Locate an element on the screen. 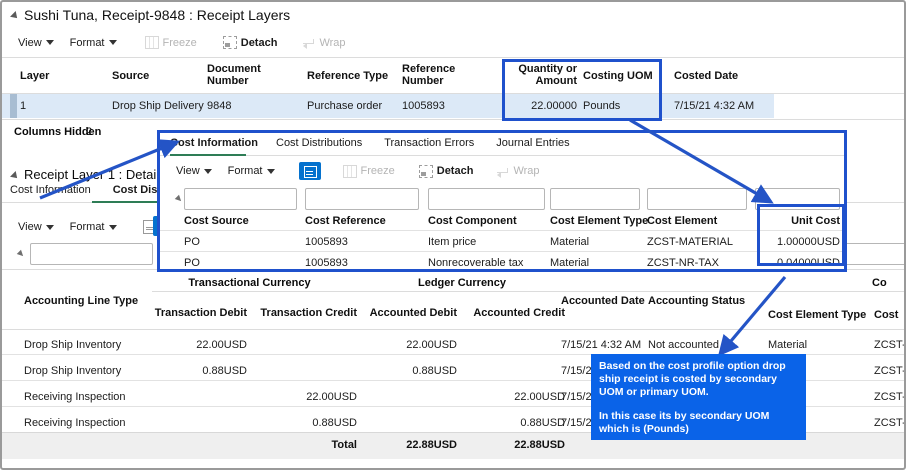  overlay-row1-cost-component: Item price is located at coordinates (452, 242).